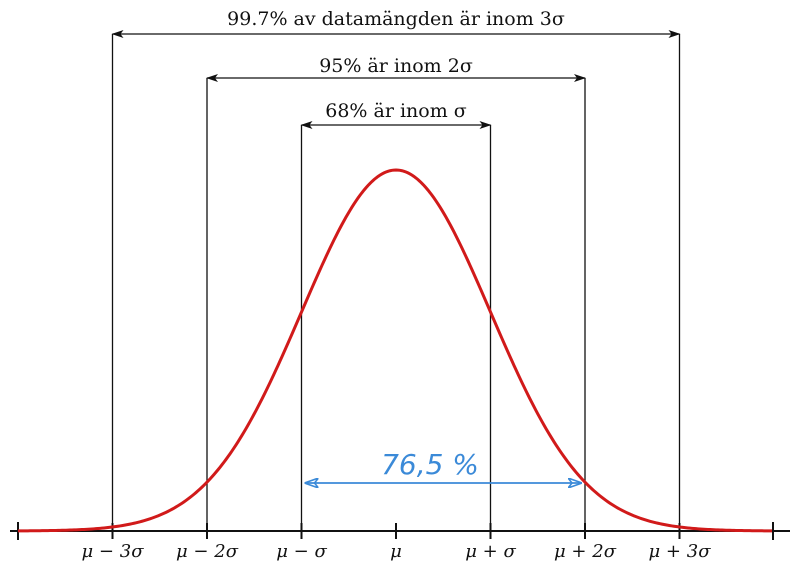  I want to click on axis-label-plus-3-sigma: μ + 3σ, so click(680, 551).